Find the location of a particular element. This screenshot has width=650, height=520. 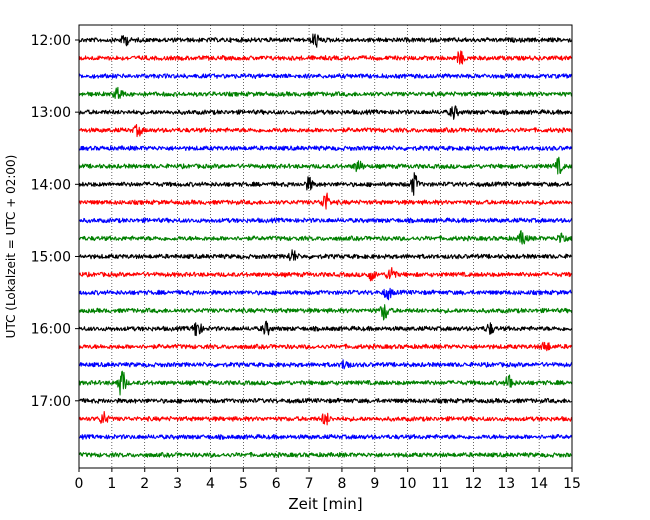

x-axis: 0 1 2 3 4 5 6 7 8 9 10 11 12 13 14 15 is located at coordinates (328, 480).